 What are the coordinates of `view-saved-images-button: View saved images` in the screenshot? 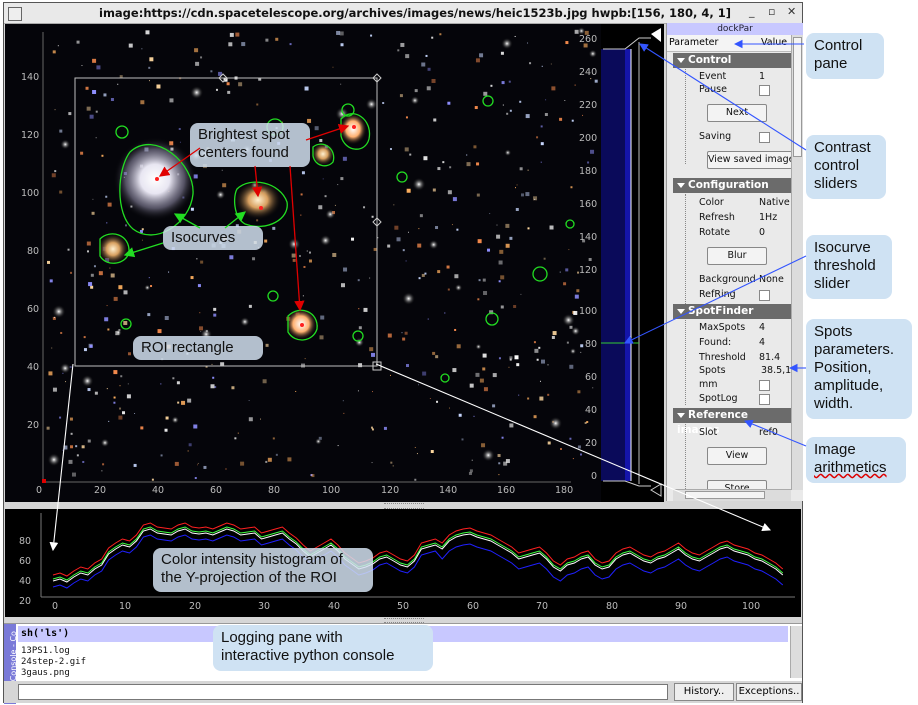 It's located at (751, 160).